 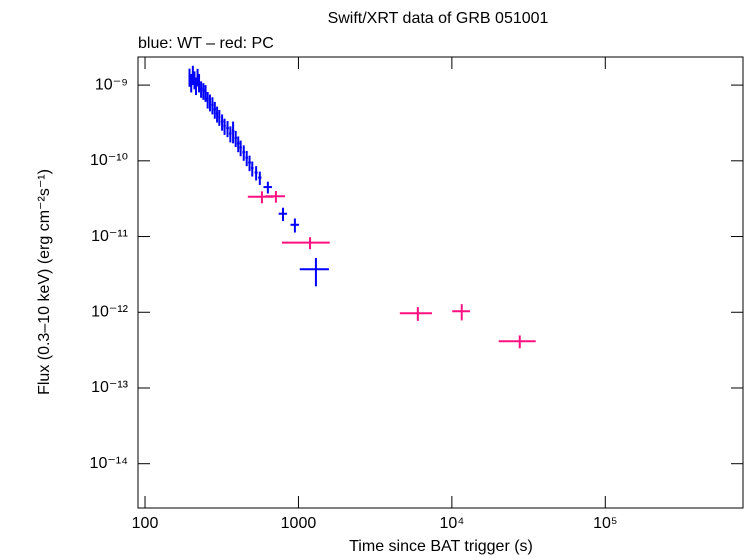 What do you see at coordinates (299, 523) in the screenshot?
I see `x-tick-label: 1000` at bounding box center [299, 523].